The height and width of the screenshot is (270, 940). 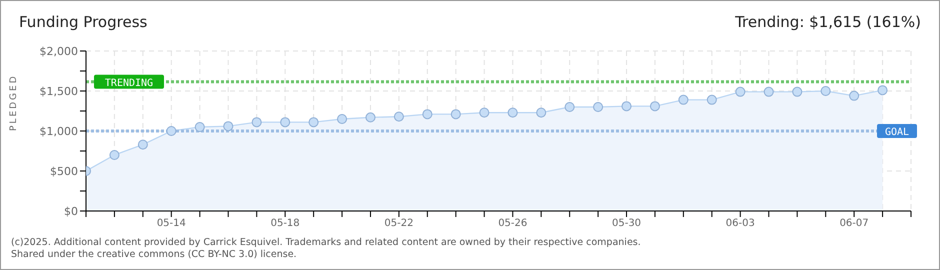 I want to click on y-axis-title: PLEDGED, so click(x=14, y=102).